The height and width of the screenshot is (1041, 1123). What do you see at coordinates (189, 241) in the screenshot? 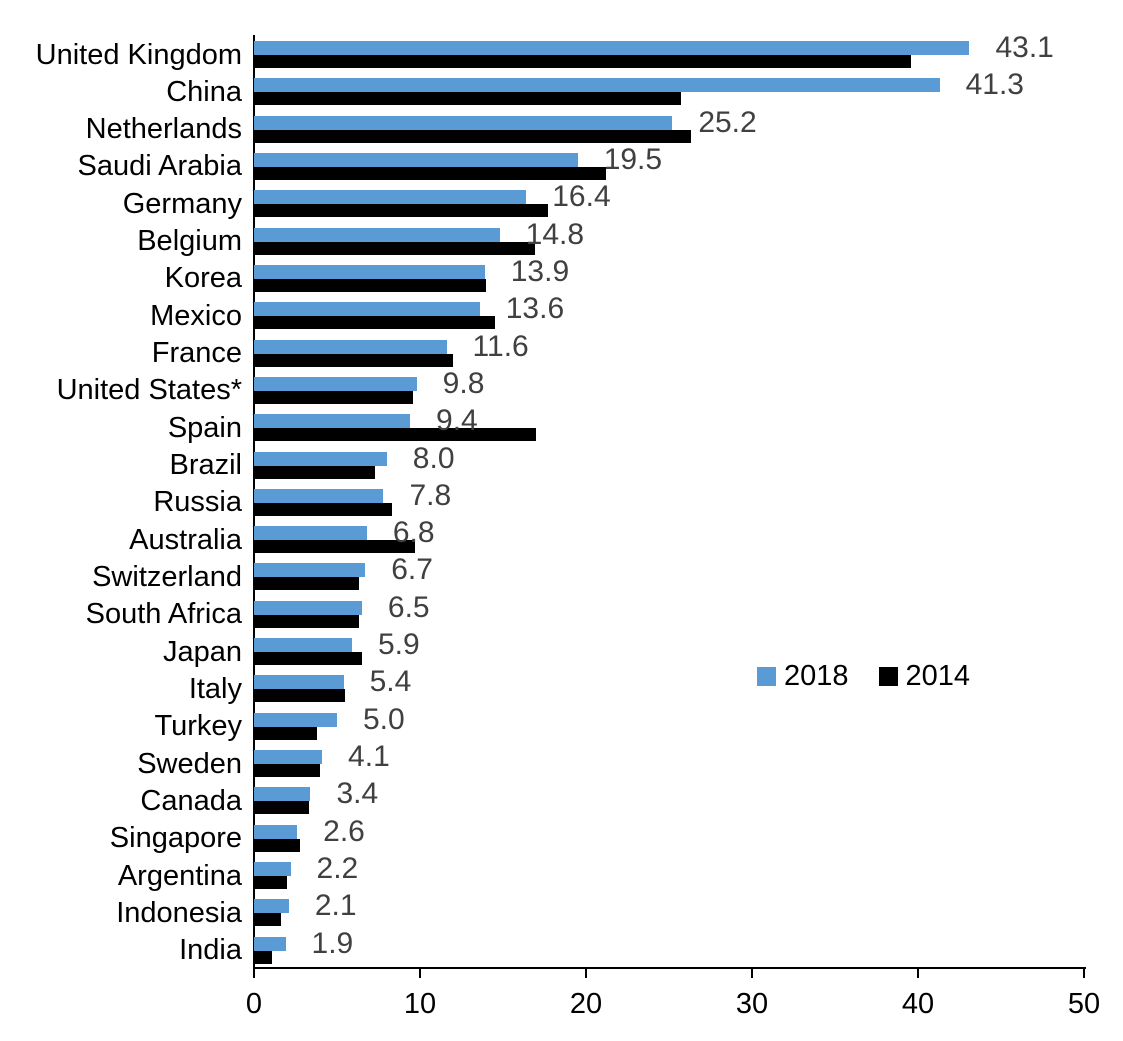
I see `country-label: Belgium` at bounding box center [189, 241].